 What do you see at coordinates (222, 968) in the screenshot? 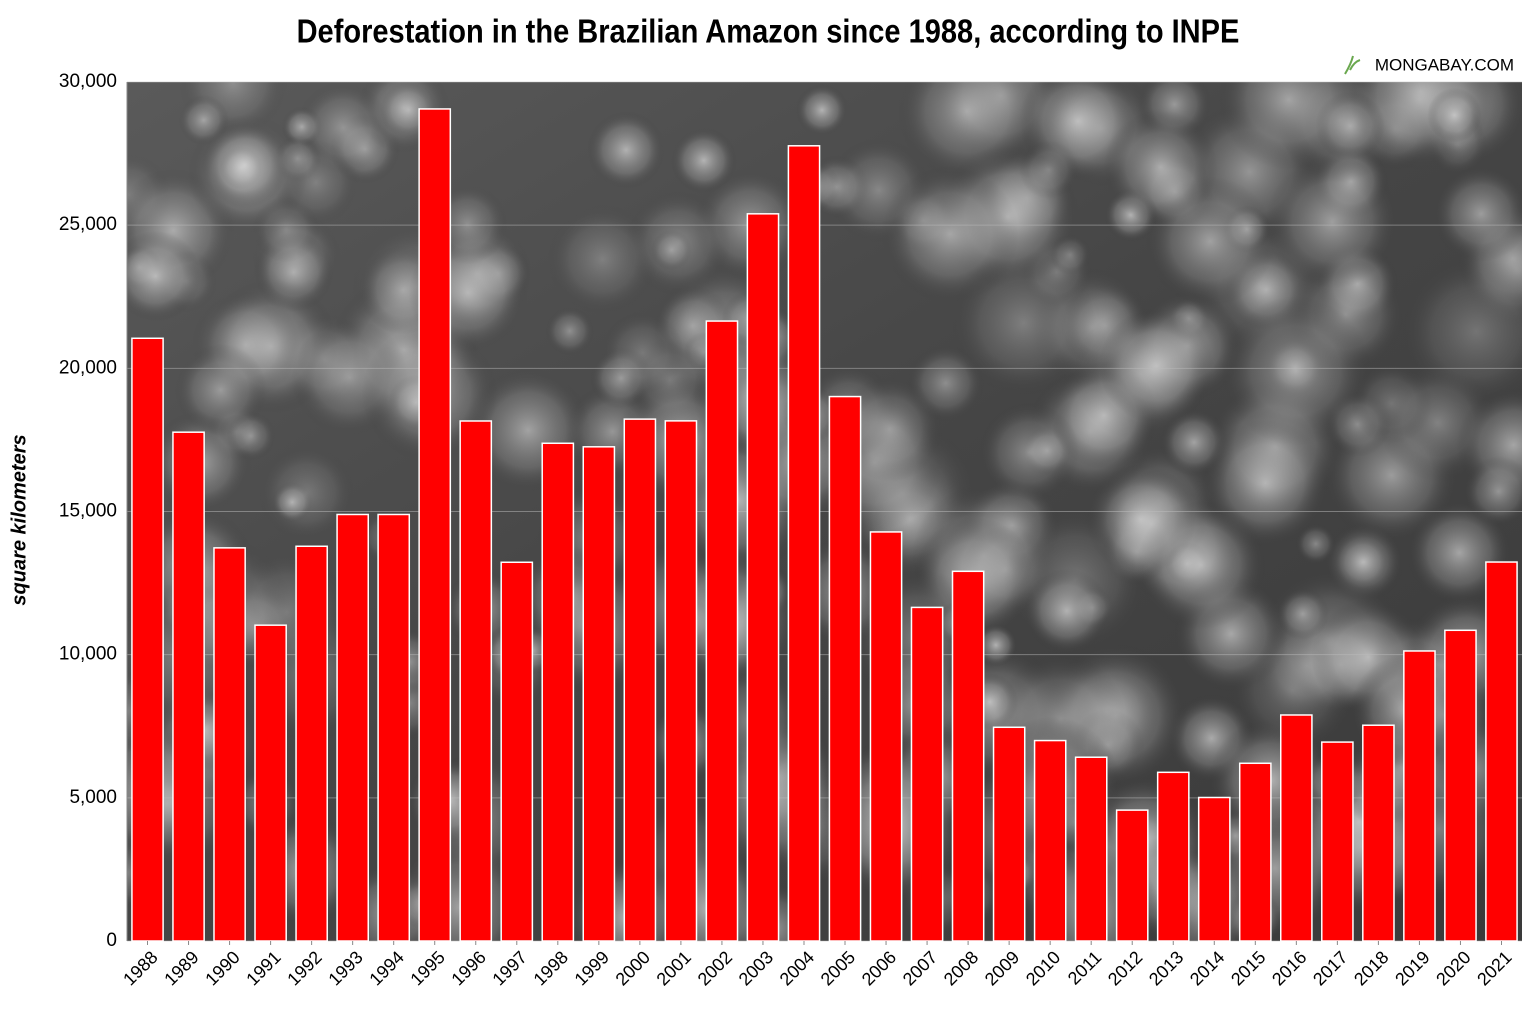
I see `x-tick-label: 1990` at bounding box center [222, 968].